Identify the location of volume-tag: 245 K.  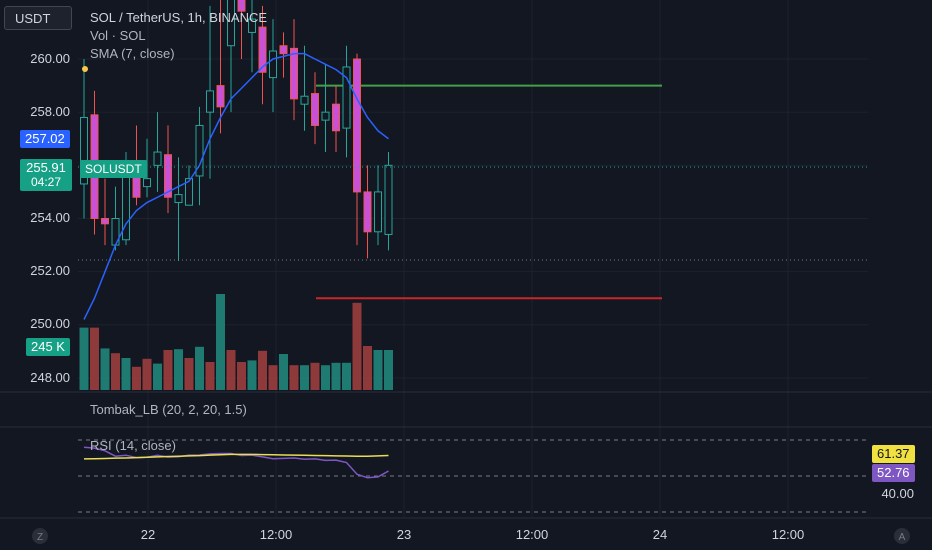
(48, 347).